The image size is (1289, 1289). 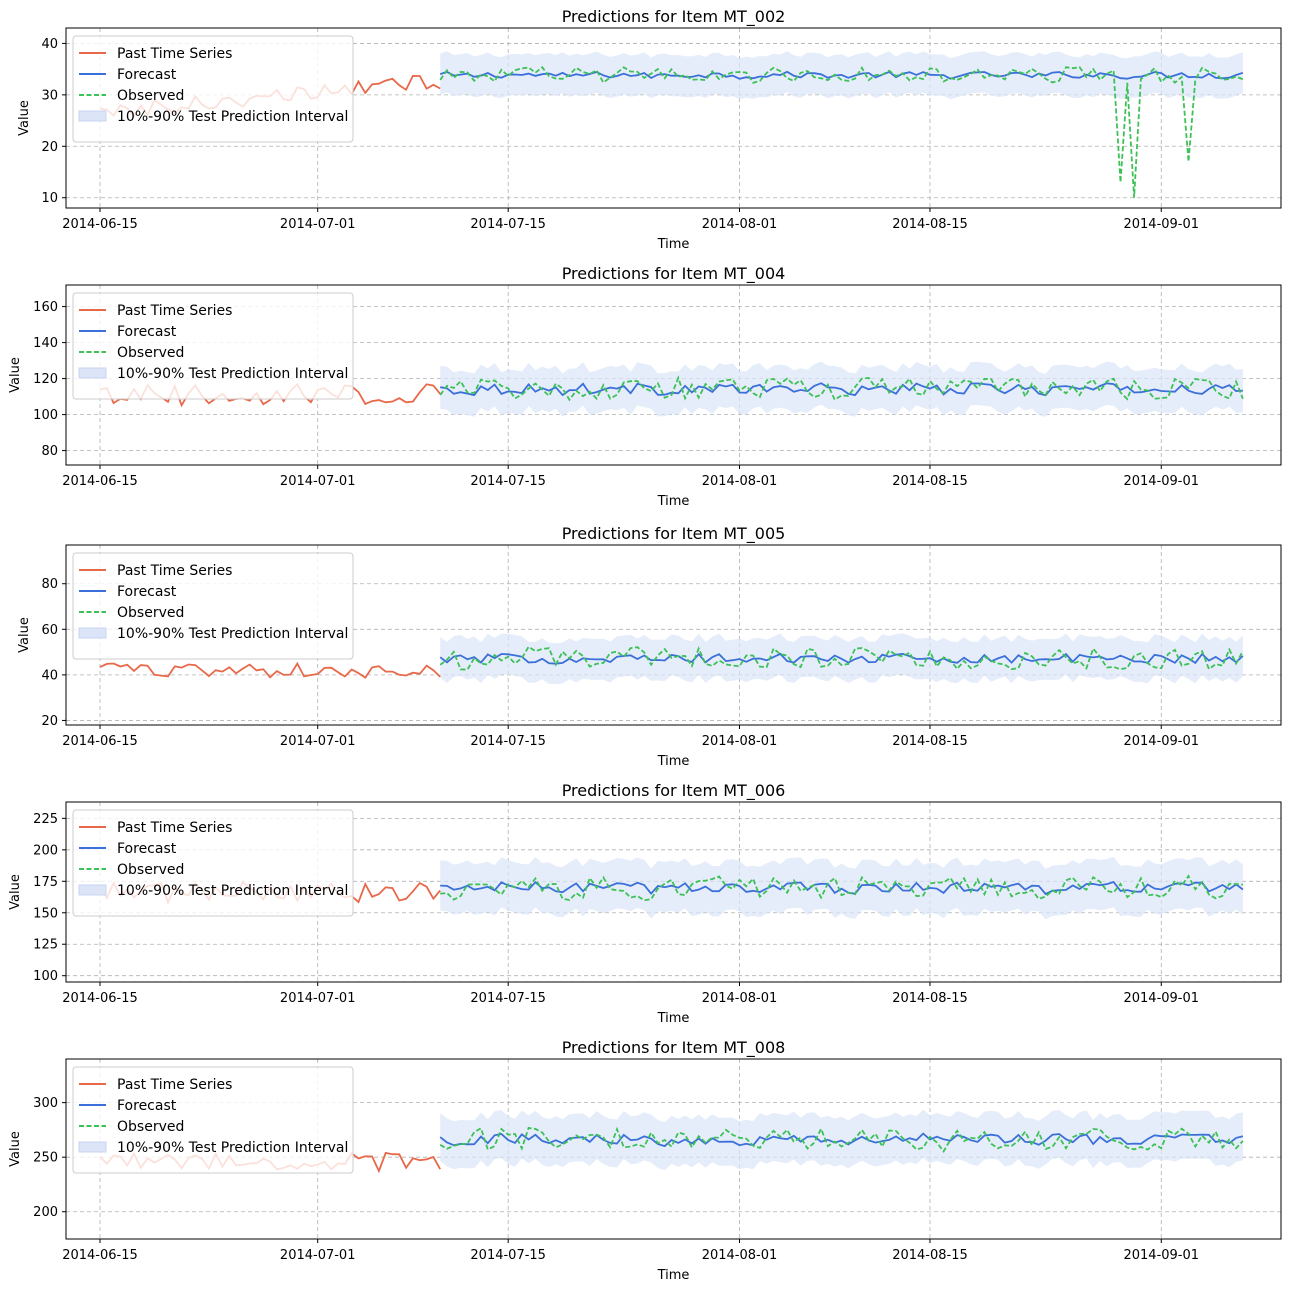 I want to click on y-tick-label: 10, so click(x=49, y=198).